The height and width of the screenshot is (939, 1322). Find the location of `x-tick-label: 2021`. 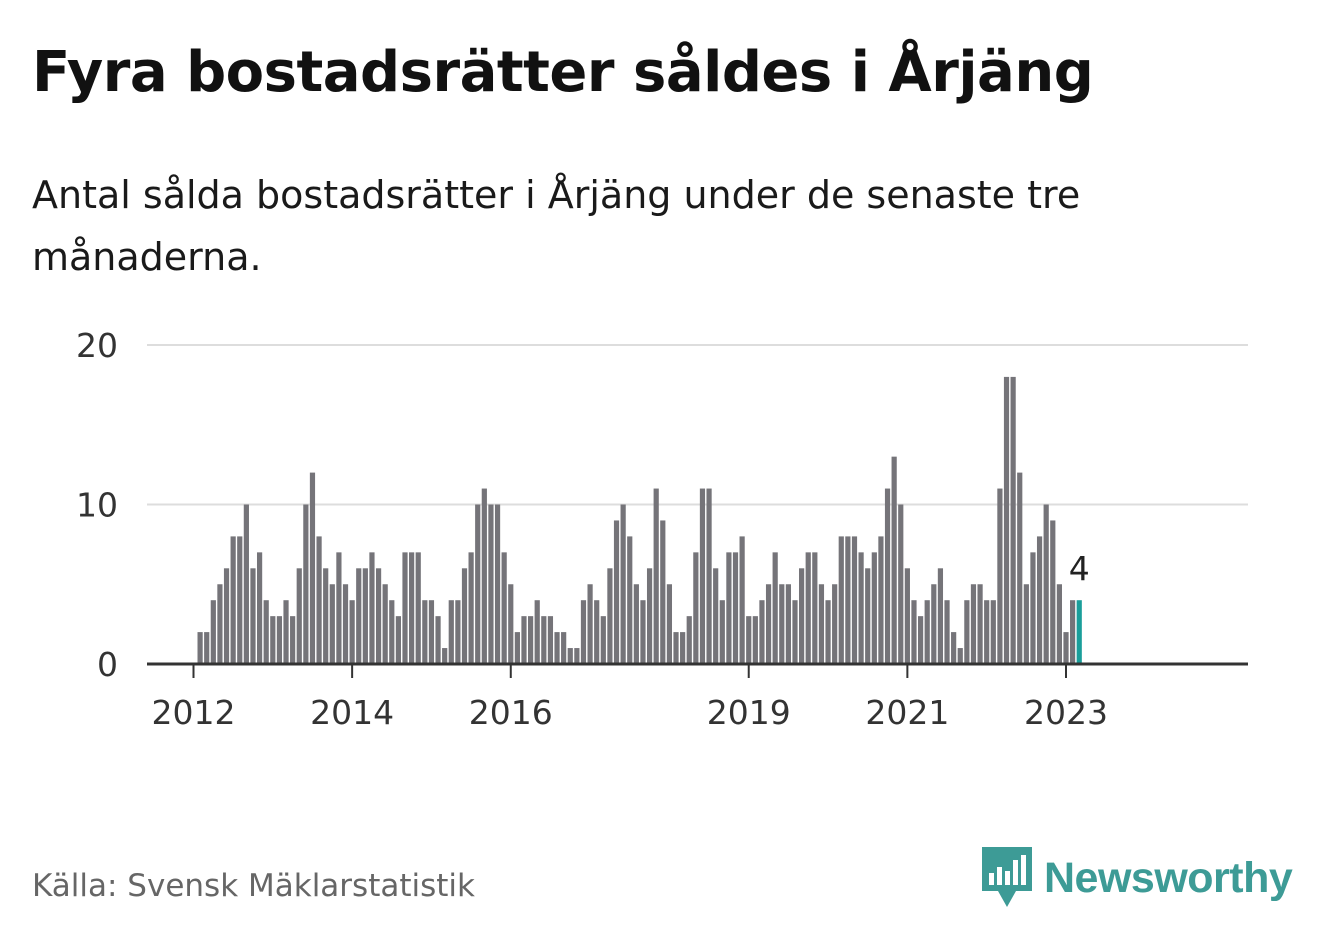

x-tick-label: 2021 is located at coordinates (907, 712).